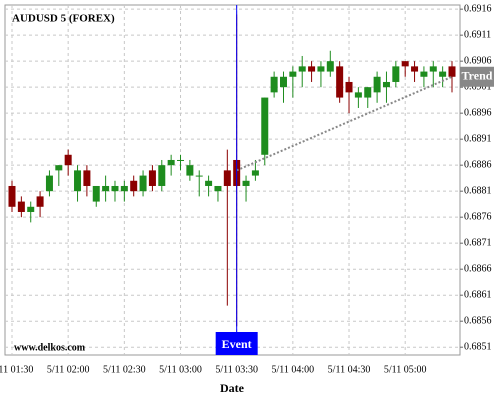 The image size is (500, 400). Describe the element at coordinates (478, 8) in the screenshot. I see `y-tick-label: 0.6916` at that location.